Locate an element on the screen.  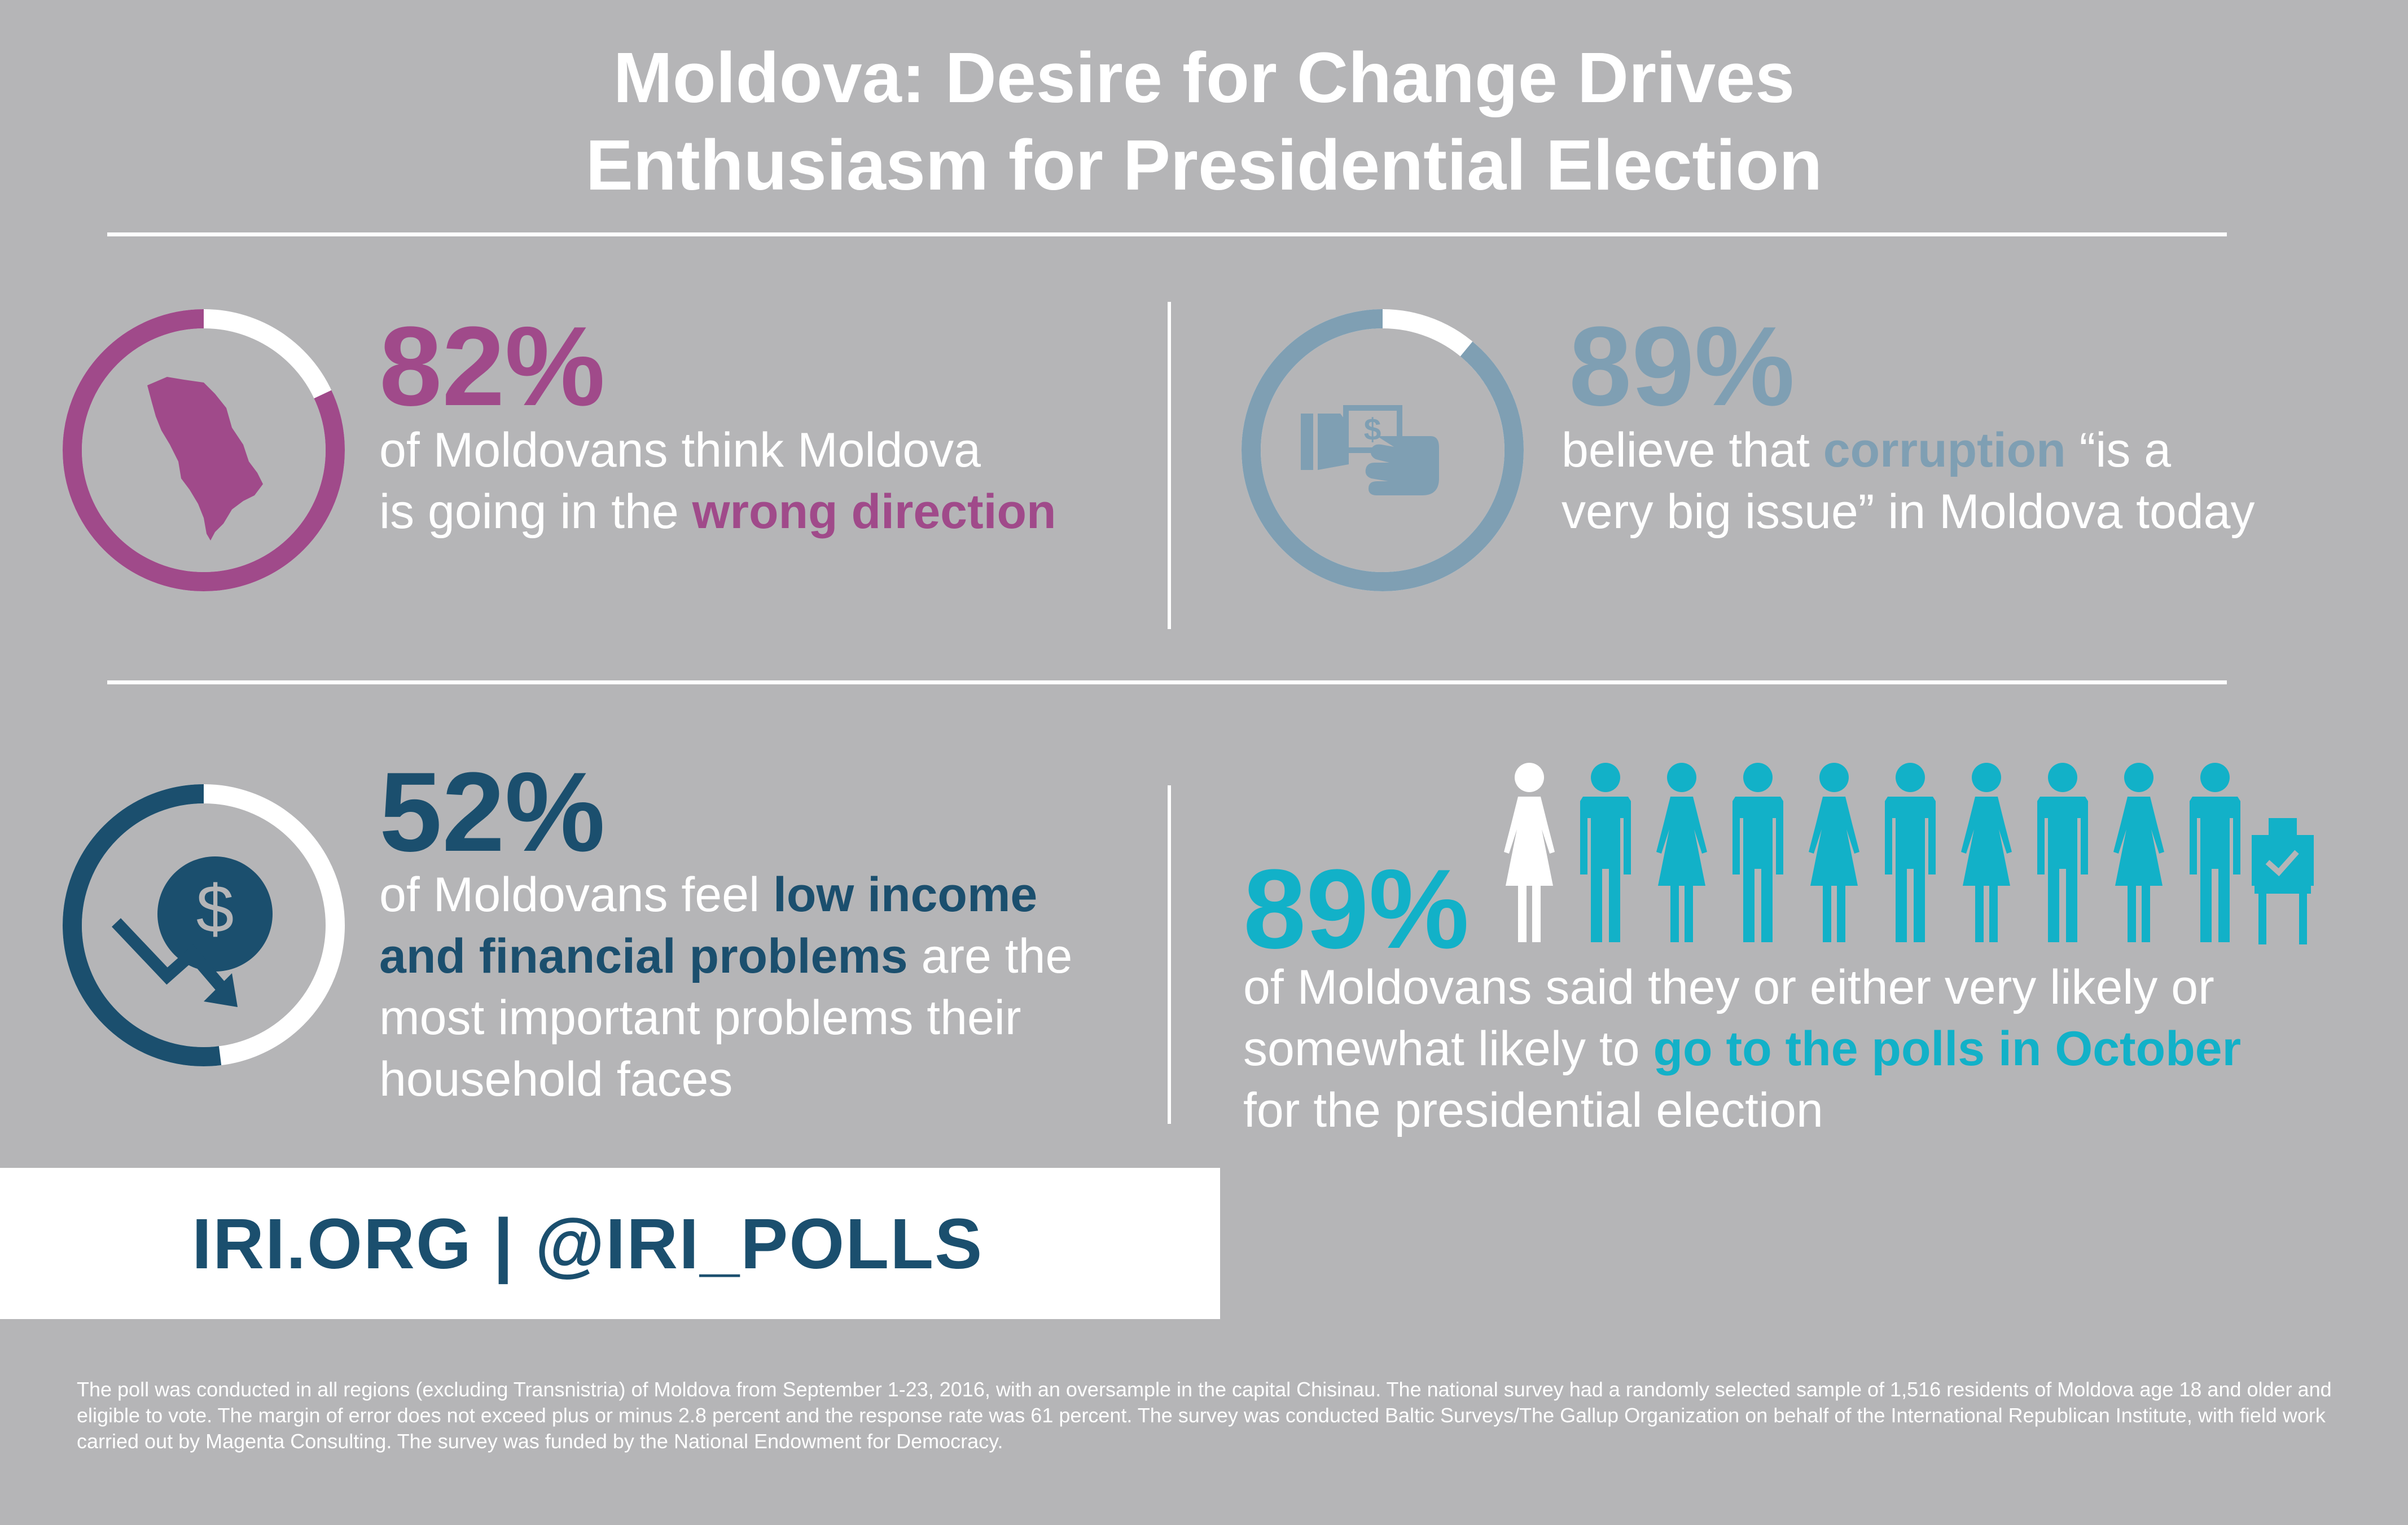
title-line-1: Moldova: Desire for Change Drives is located at coordinates (1204, 78).